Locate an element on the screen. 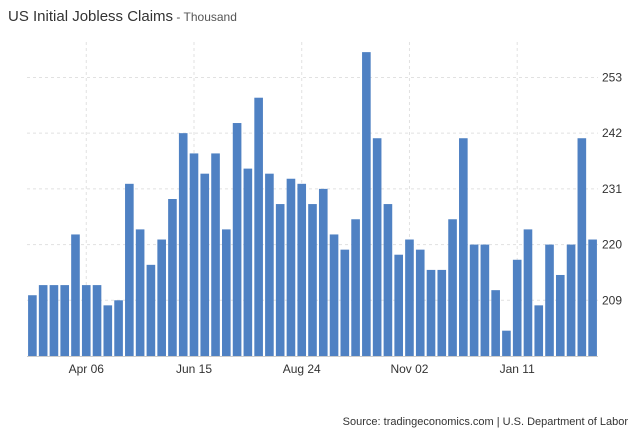 The width and height of the screenshot is (640, 437). chart-title-block: US Initial Jobless Claims - Thousand is located at coordinates (122, 17).